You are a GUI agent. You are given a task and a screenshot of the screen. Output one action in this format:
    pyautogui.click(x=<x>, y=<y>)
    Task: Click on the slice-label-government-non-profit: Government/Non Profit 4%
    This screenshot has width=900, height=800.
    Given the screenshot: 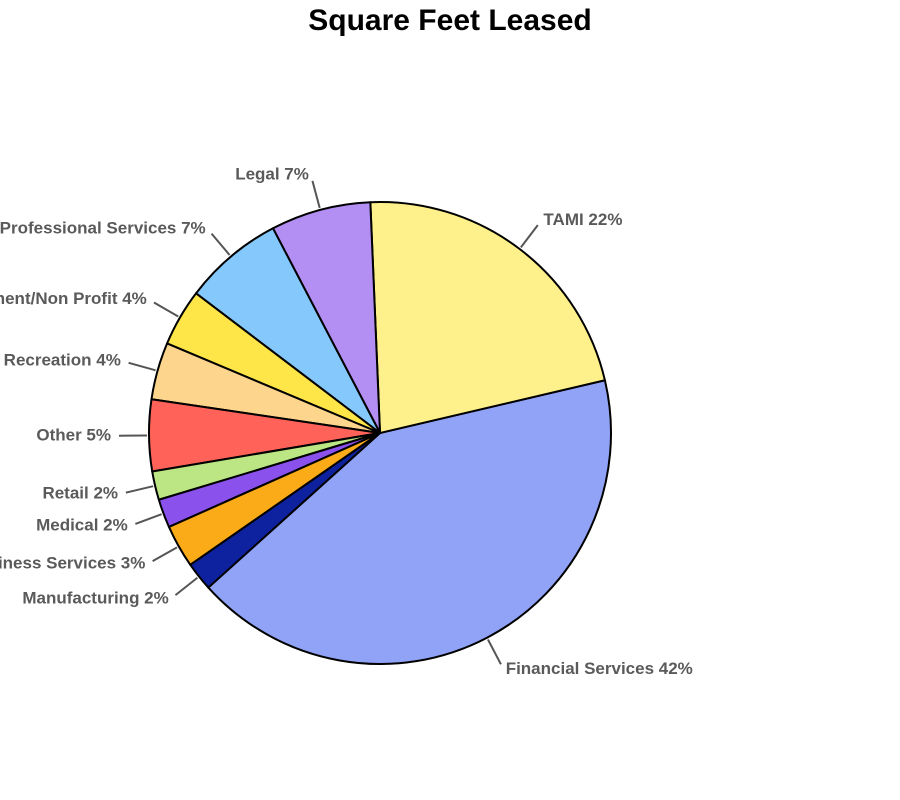 What is the action you would take?
    pyautogui.click(x=73, y=298)
    